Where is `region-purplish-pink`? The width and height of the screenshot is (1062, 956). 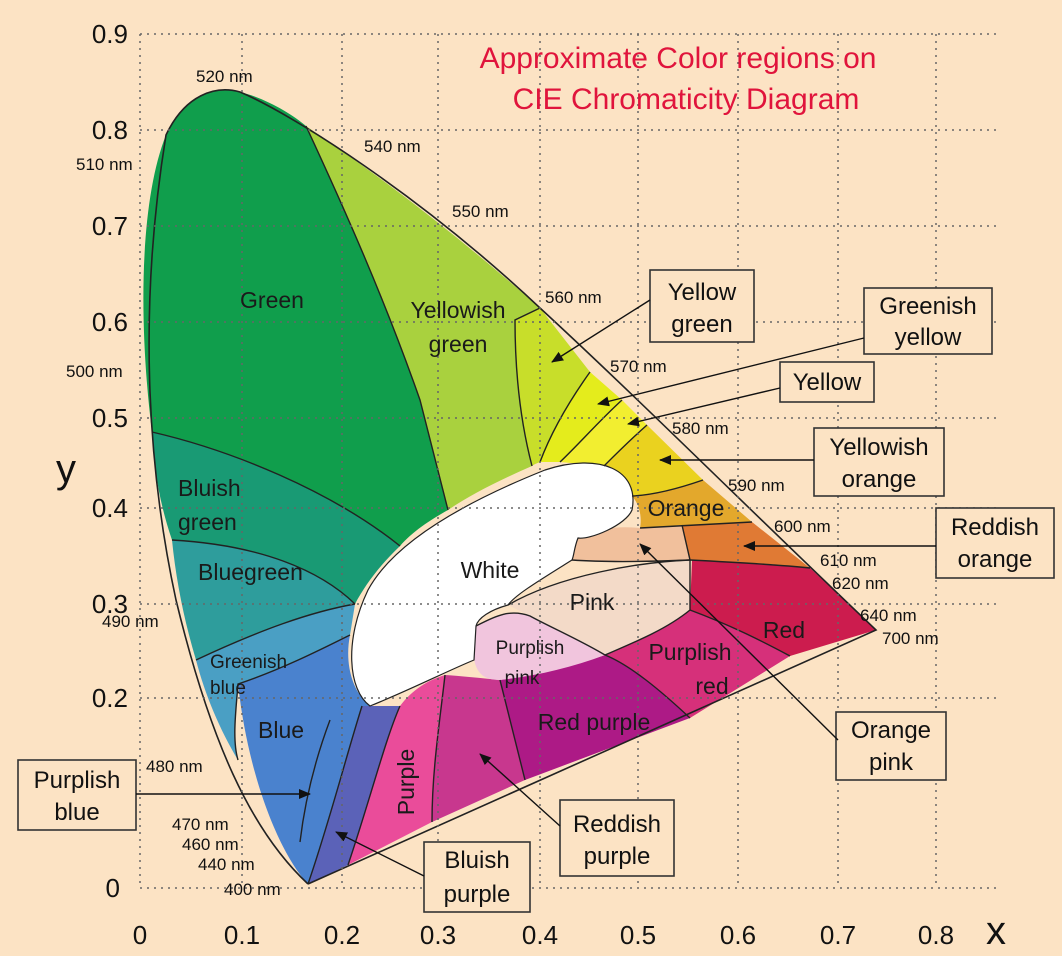 region-purplish-pink is located at coordinates (539, 646).